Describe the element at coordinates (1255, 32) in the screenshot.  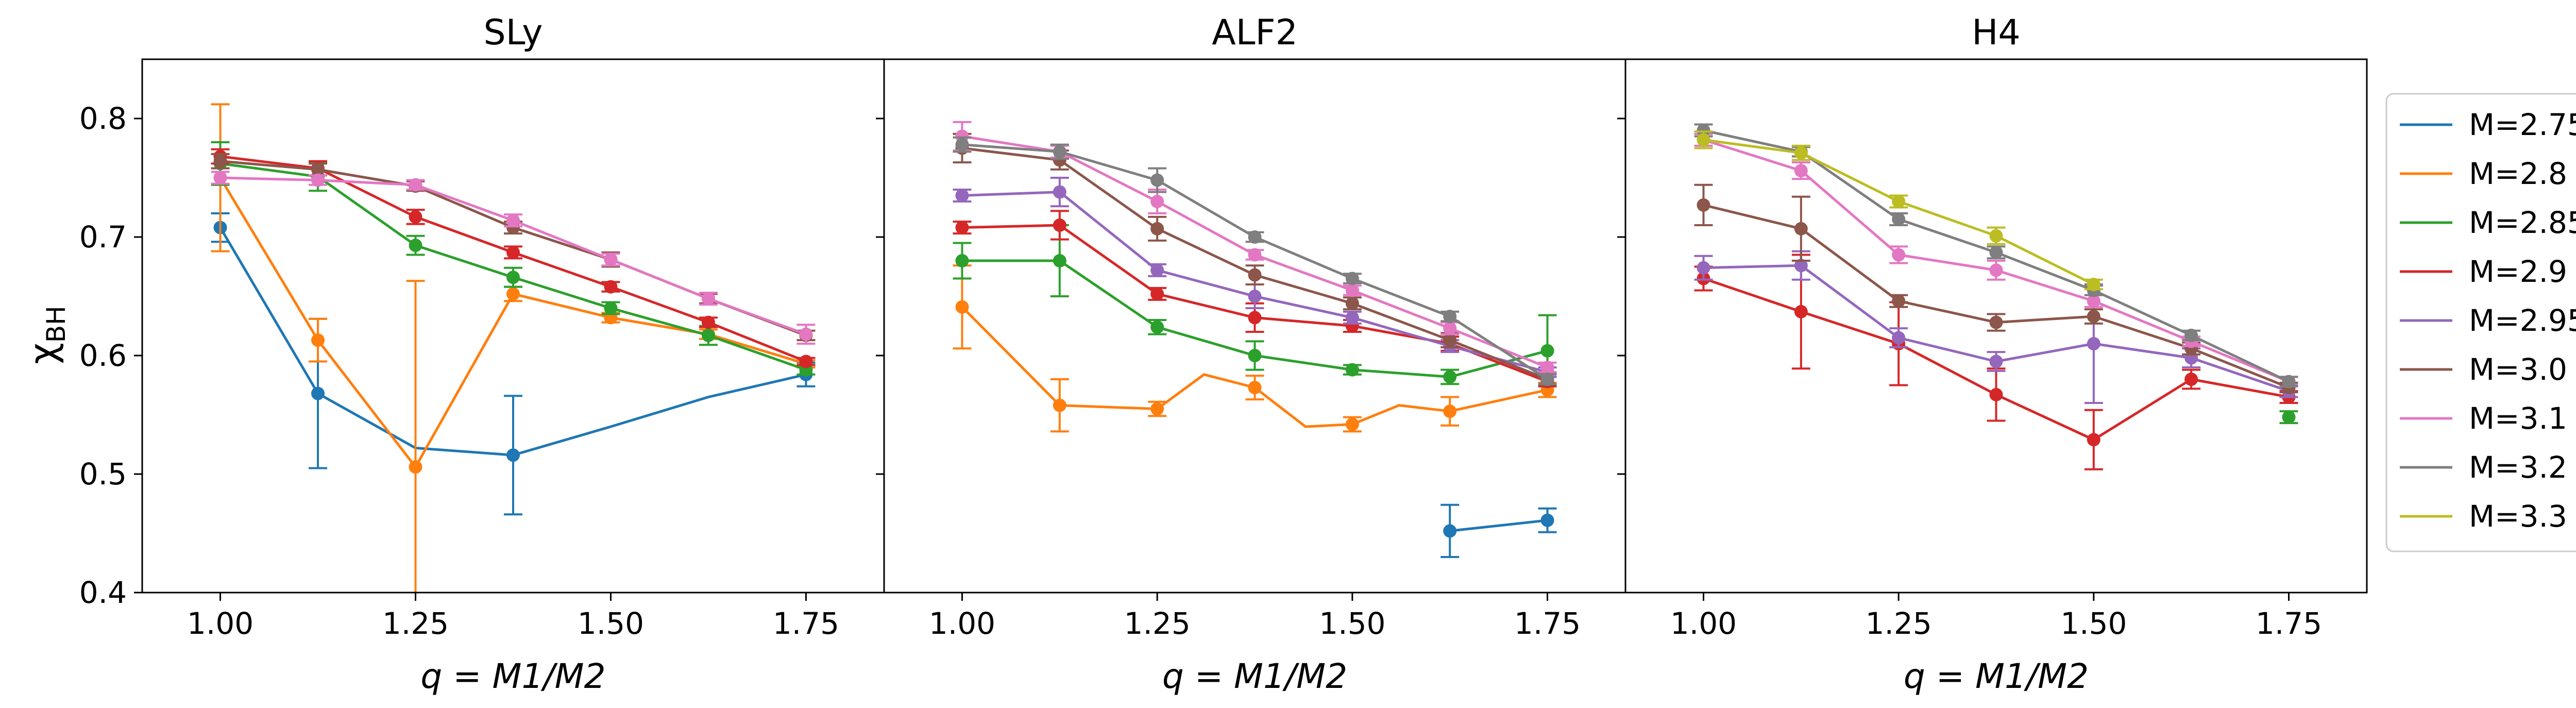
I see `panel-title: ALF2` at that location.